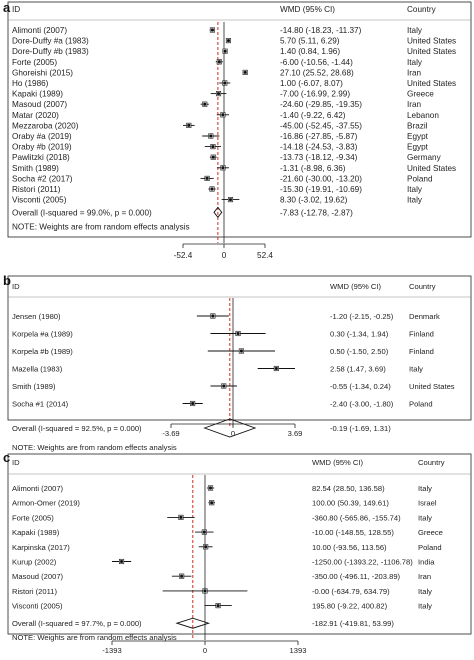 This screenshot has height=660, width=474. What do you see at coordinates (362, 316) in the screenshot?
I see `ci-value: -1.20 (-2.15, -0.25)` at bounding box center [362, 316].